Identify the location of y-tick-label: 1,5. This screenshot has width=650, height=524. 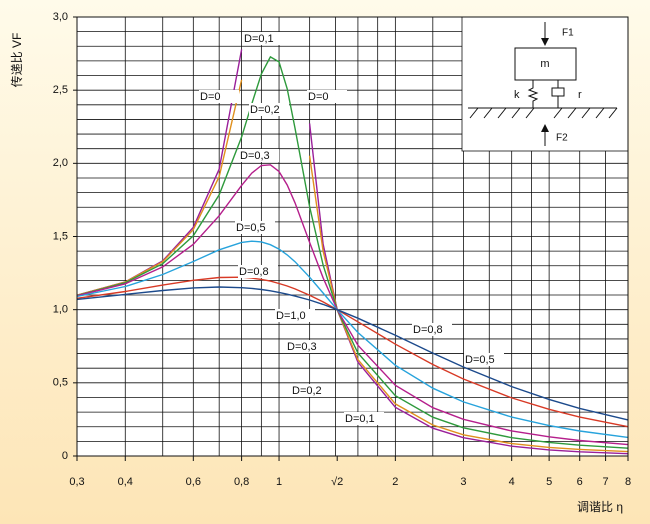
(60, 236).